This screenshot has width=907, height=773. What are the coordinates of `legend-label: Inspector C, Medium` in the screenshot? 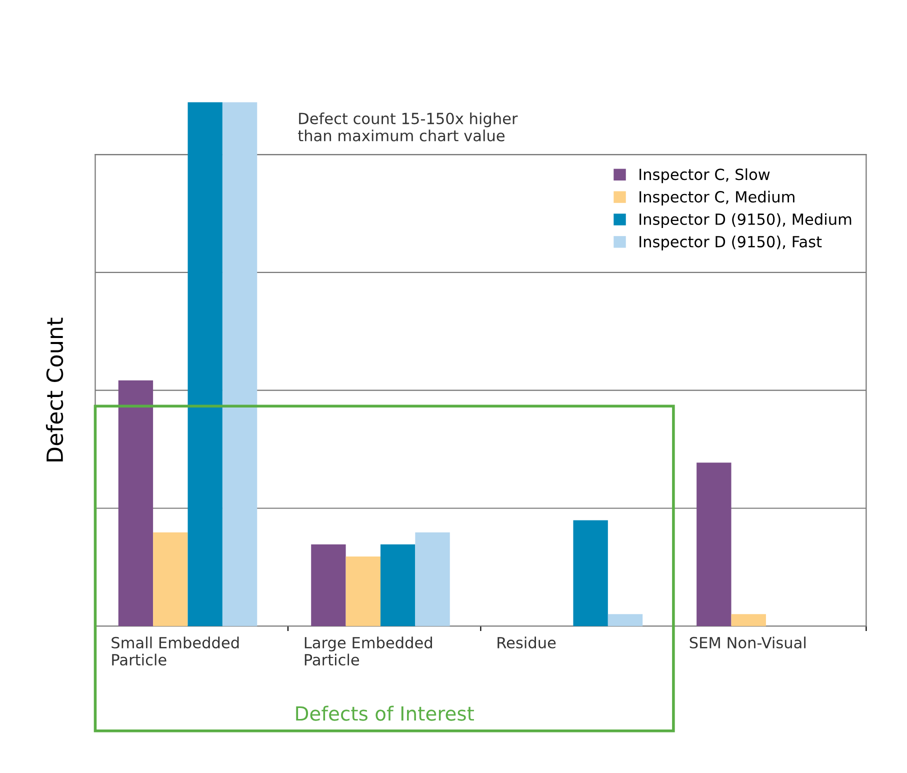 It's located at (717, 198).